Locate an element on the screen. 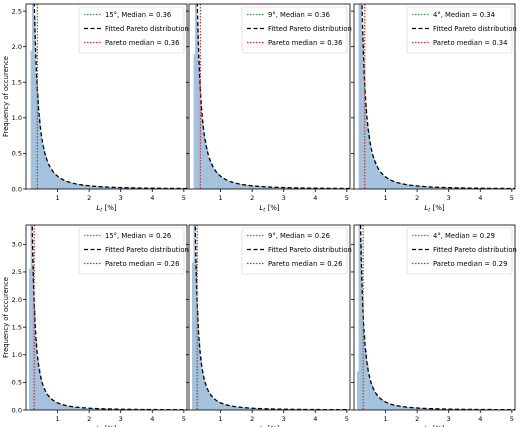  fitted-pareto-line is located at coordinates (272, 317).